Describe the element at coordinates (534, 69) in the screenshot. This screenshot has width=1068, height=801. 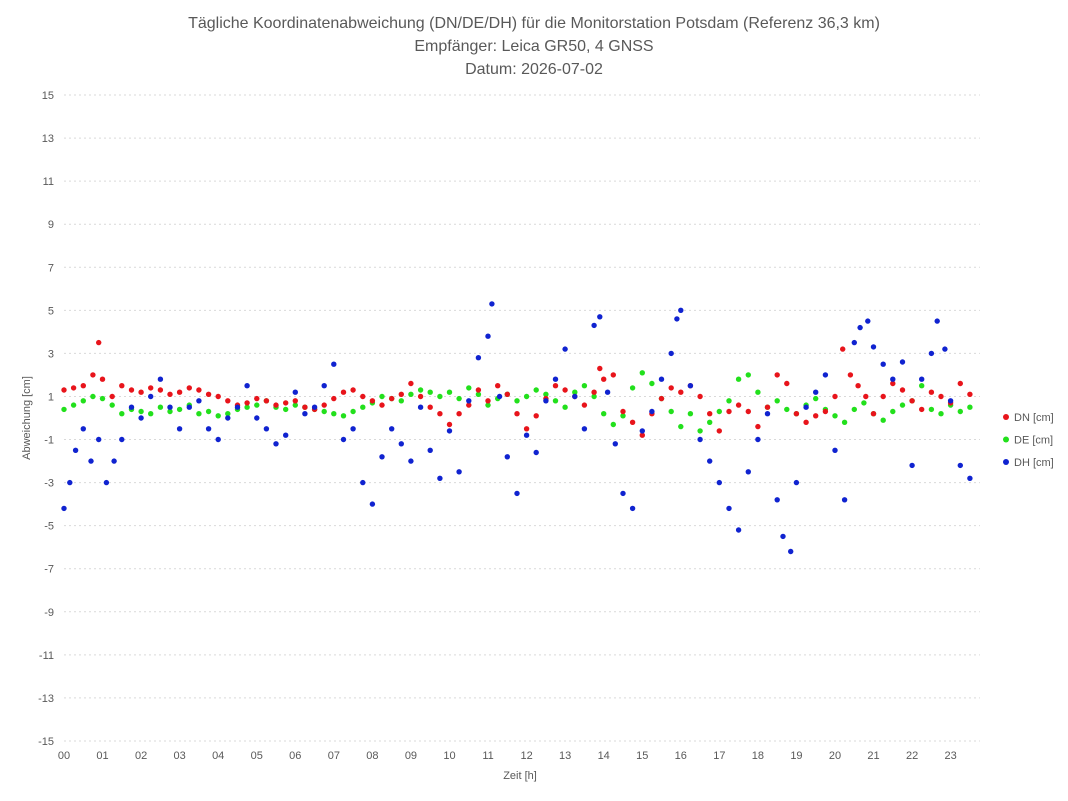
I see `chart-title-line-3: Datum: 2026-07-02` at that location.